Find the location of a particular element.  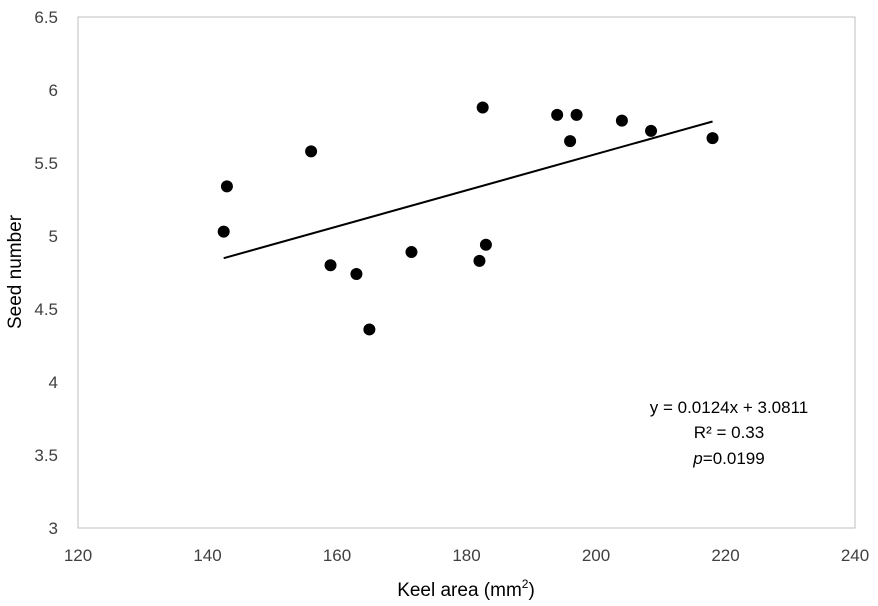

x-tick-labels: 120 140 160 180 200 220 240 is located at coordinates (466, 555).